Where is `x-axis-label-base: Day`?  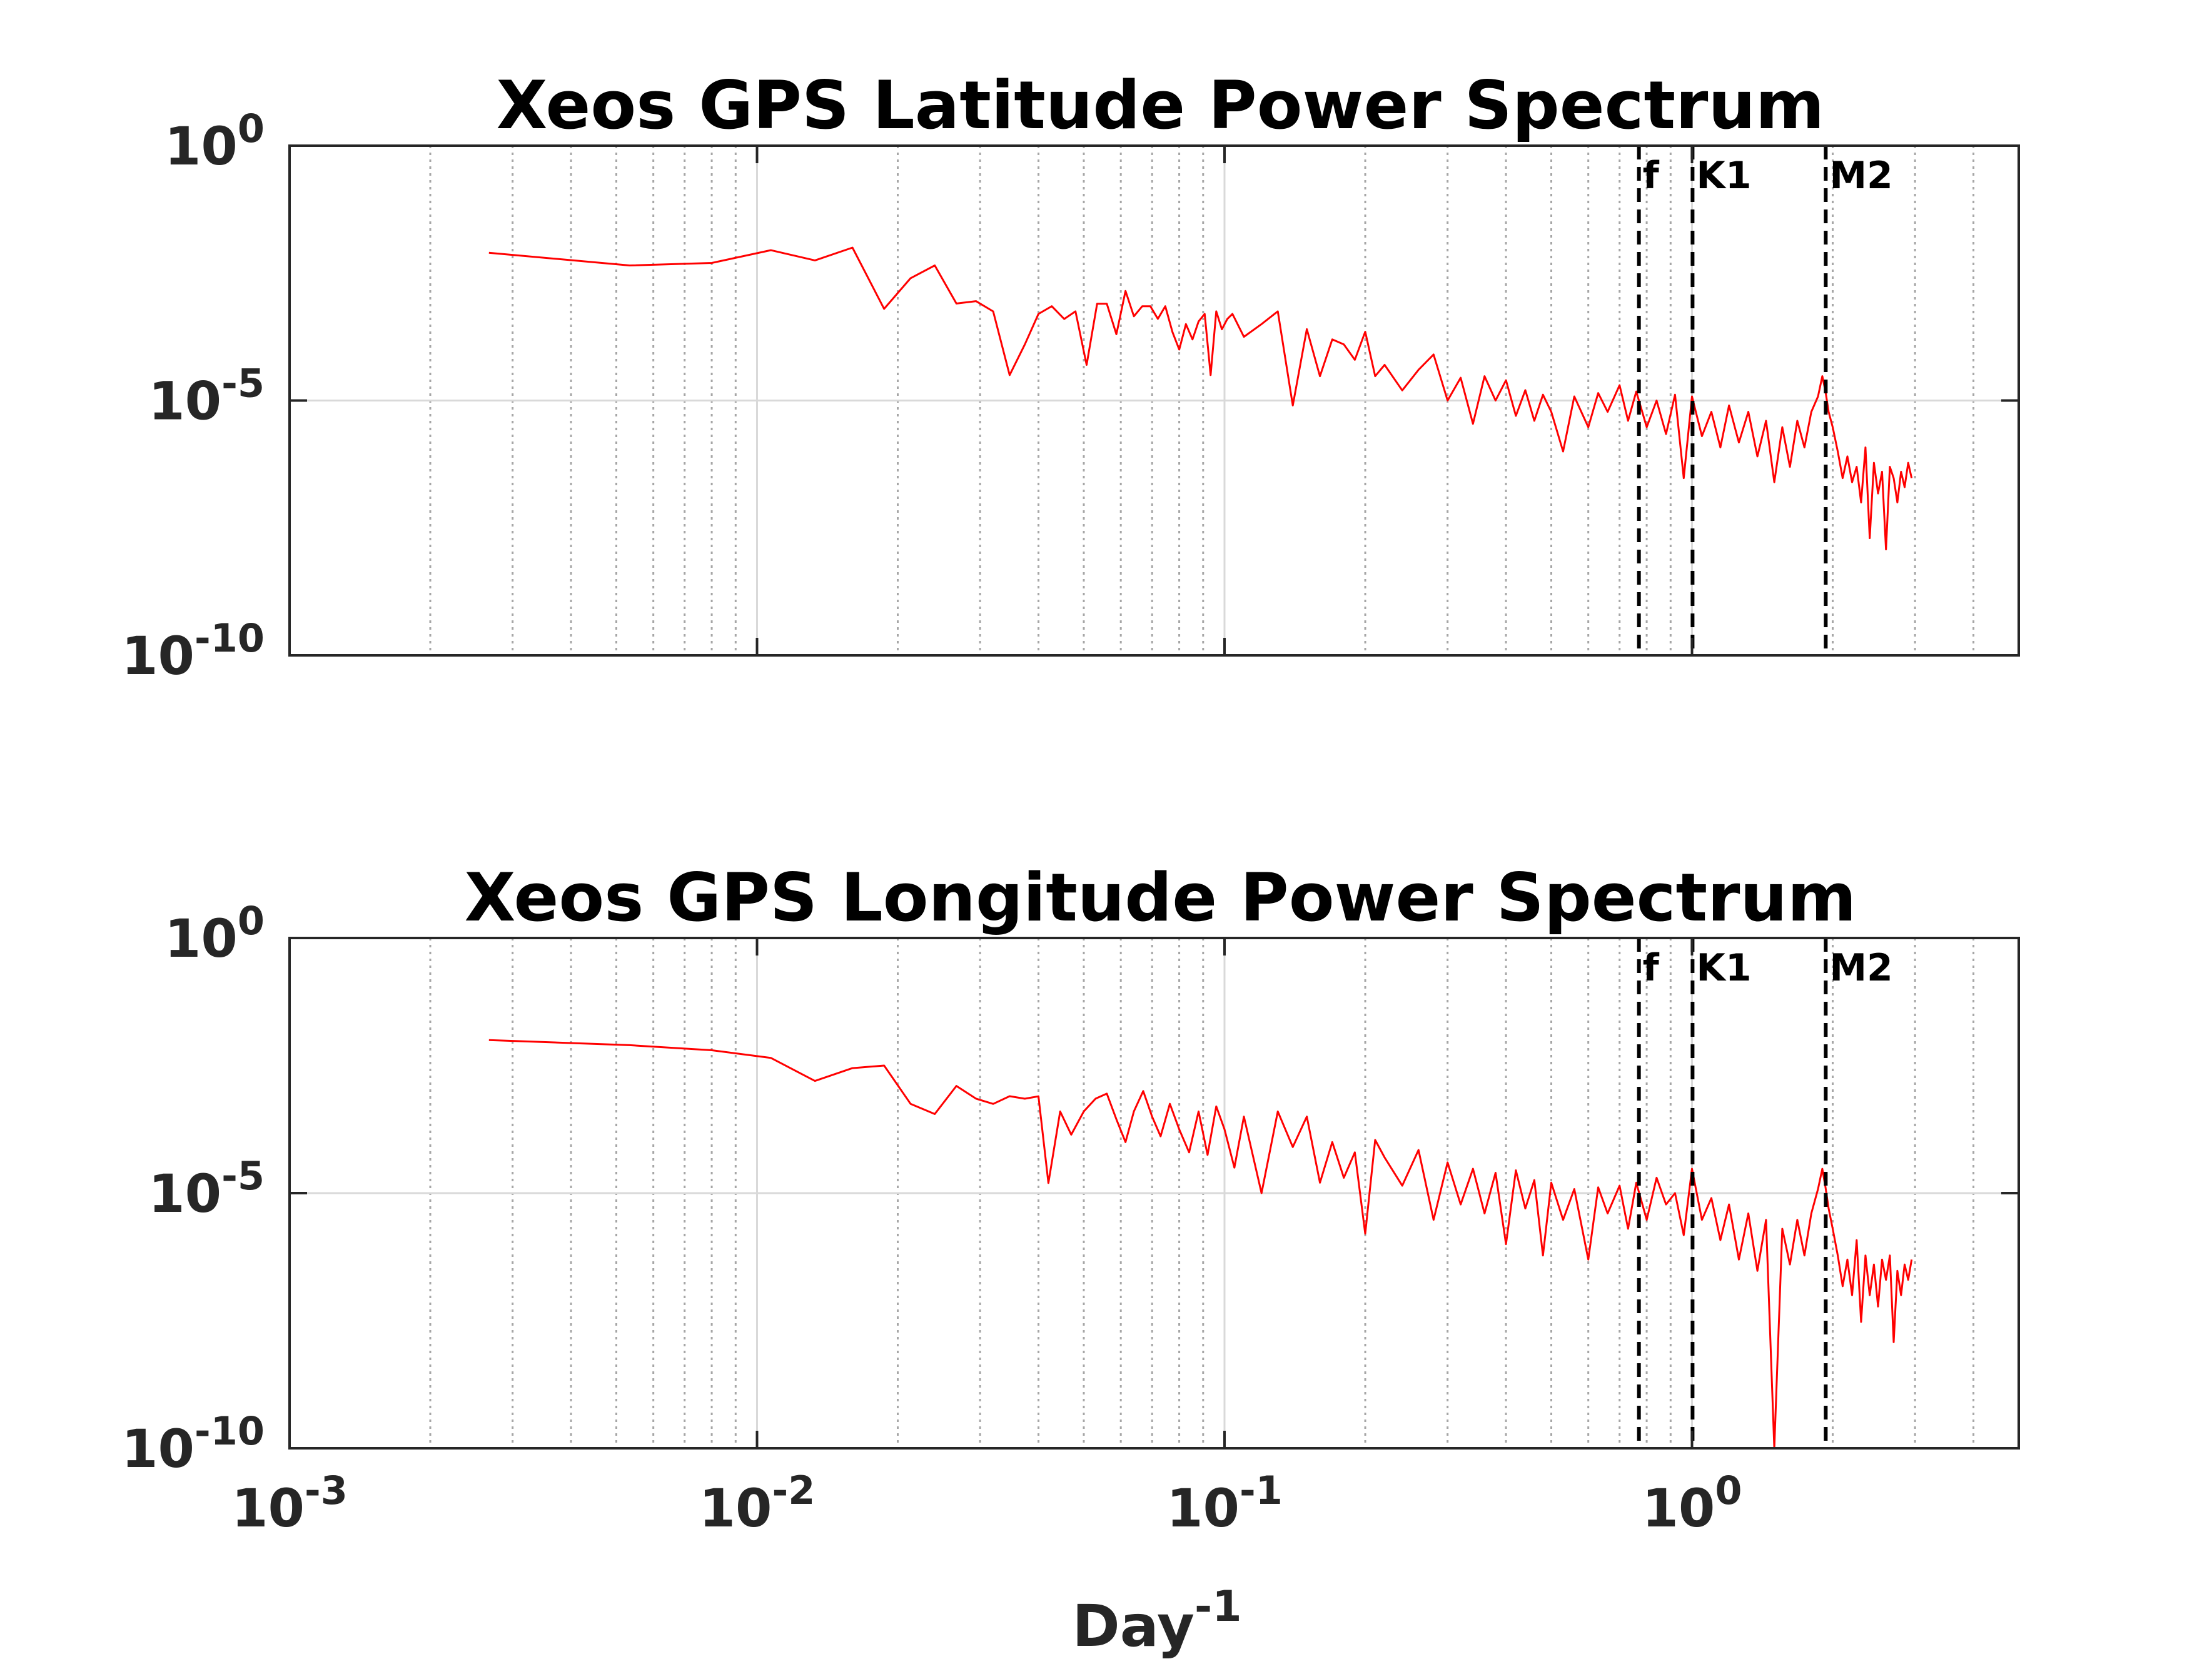
x-axis-label-base: Day is located at coordinates (1133, 1626).